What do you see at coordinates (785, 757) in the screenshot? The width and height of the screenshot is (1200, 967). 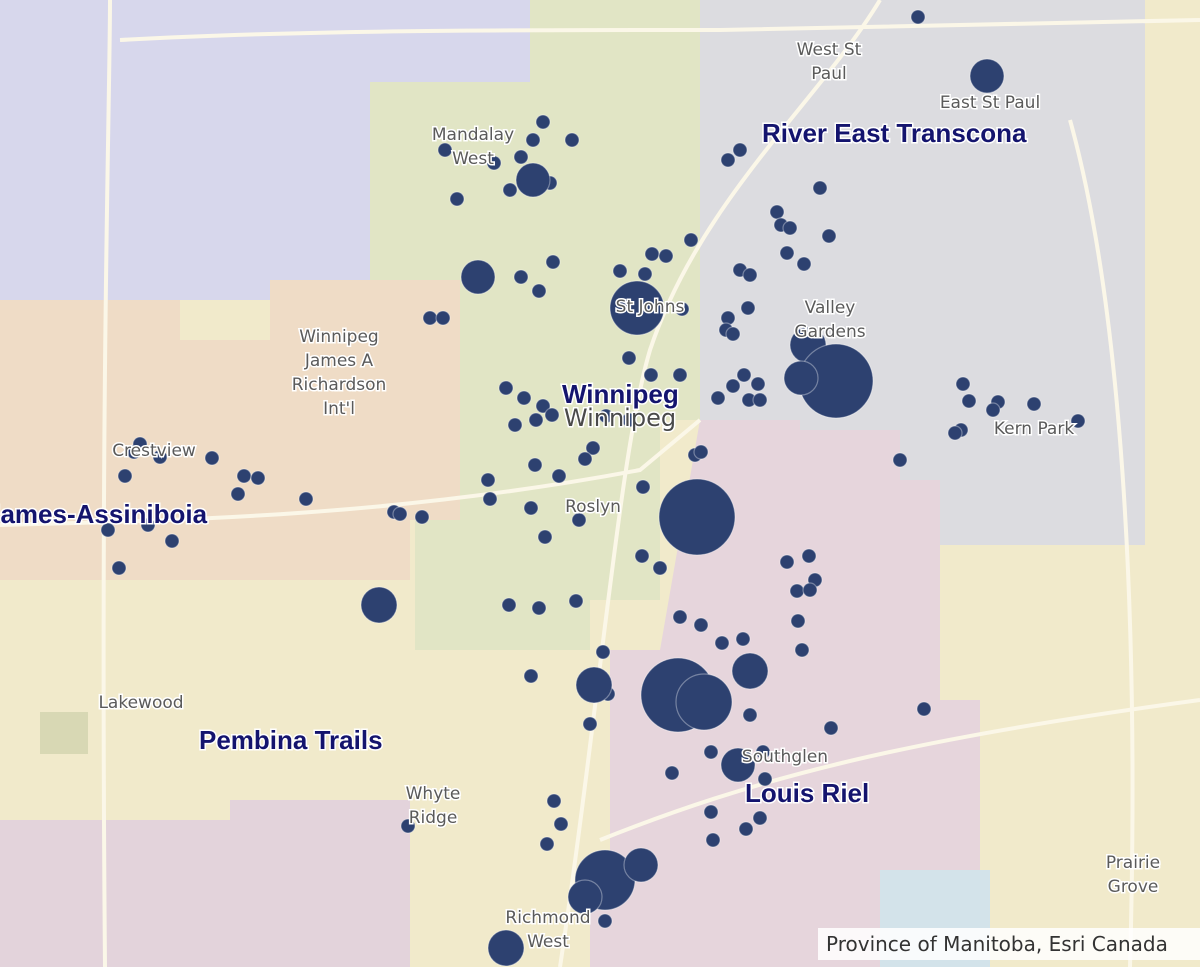 I see `place-label: Southglen` at bounding box center [785, 757].